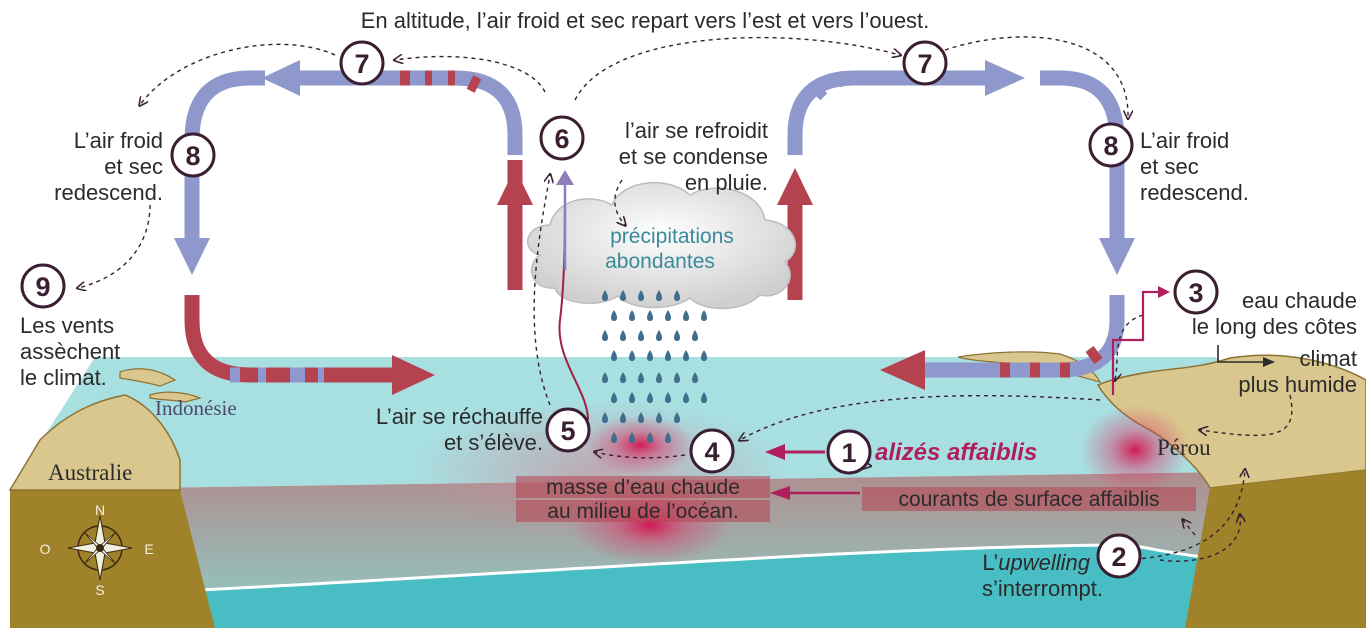  What do you see at coordinates (148, 549) in the screenshot?
I see `compass-e: E` at bounding box center [148, 549].